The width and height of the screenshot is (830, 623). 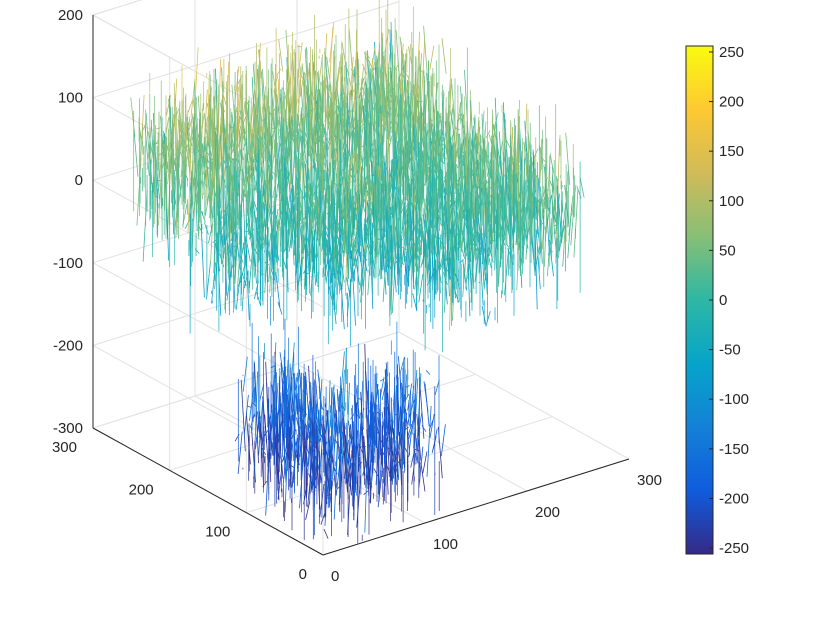 I want to click on z-tick-label: -200, so click(x=68, y=345).